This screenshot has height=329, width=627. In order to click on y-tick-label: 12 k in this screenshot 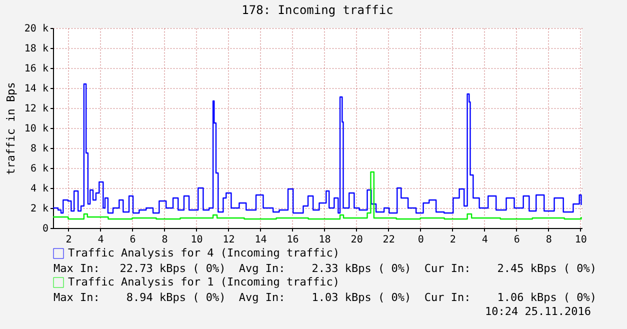, I will do `click(36, 109)`.